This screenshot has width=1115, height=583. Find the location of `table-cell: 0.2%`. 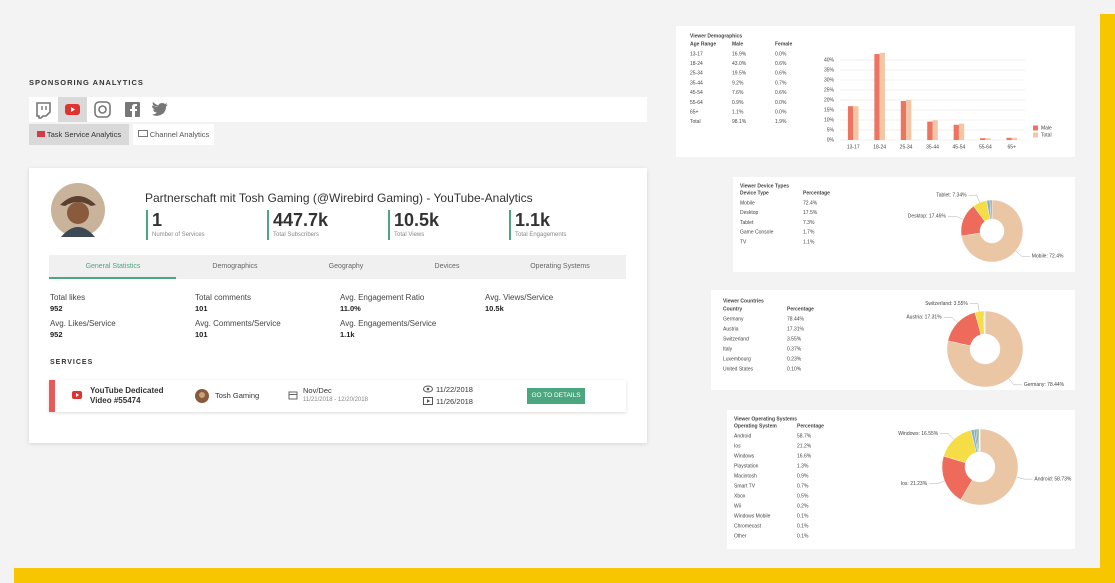

table-cell: 0.2% is located at coordinates (803, 506).